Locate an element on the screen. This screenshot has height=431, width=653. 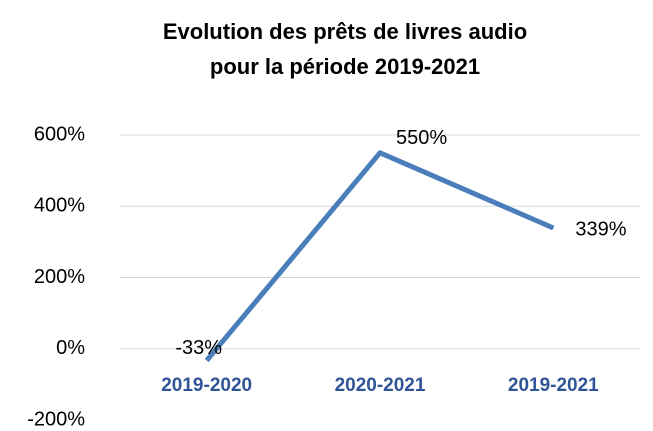
chart-title: Evolution des prêts de livres audio is located at coordinates (345, 31).